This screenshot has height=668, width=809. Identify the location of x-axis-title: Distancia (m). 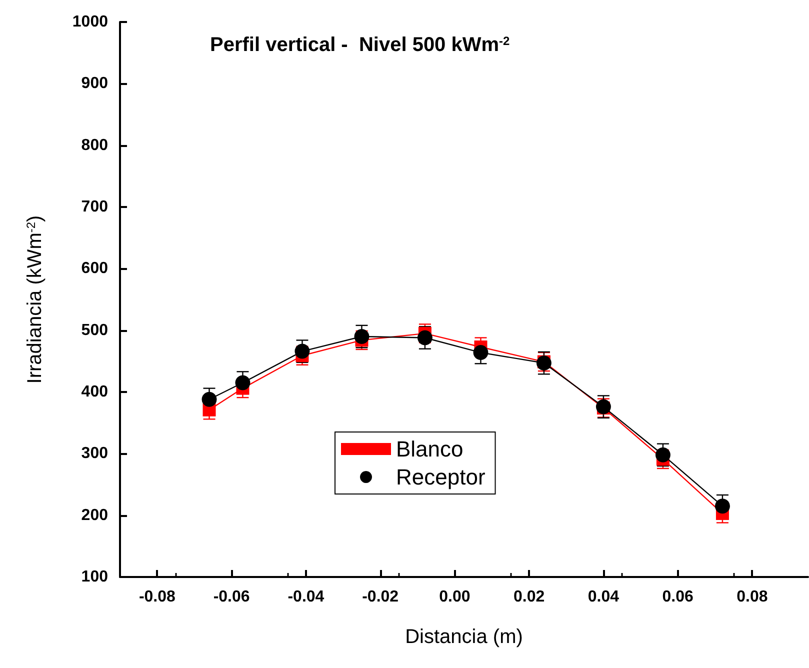
(464, 637).